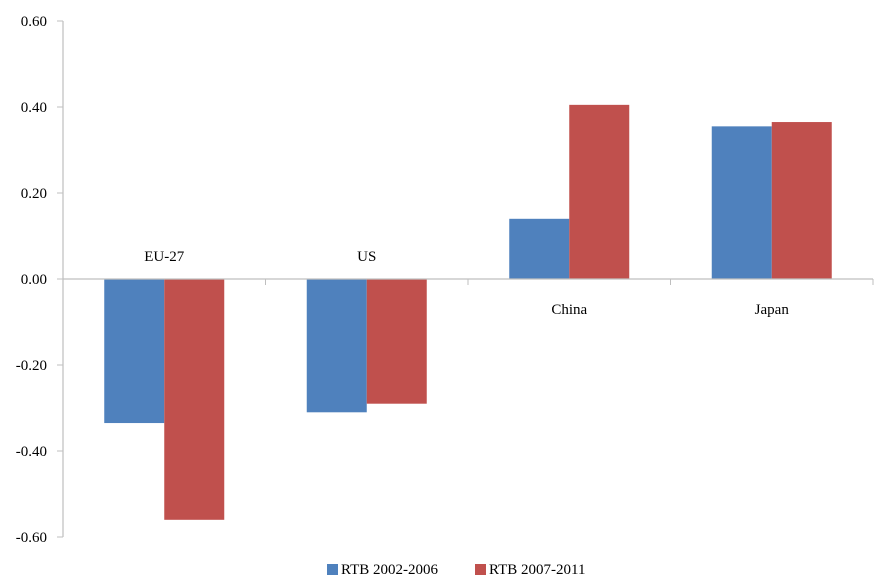  What do you see at coordinates (31, 366) in the screenshot?
I see `y-tick-label: -0.20` at bounding box center [31, 366].